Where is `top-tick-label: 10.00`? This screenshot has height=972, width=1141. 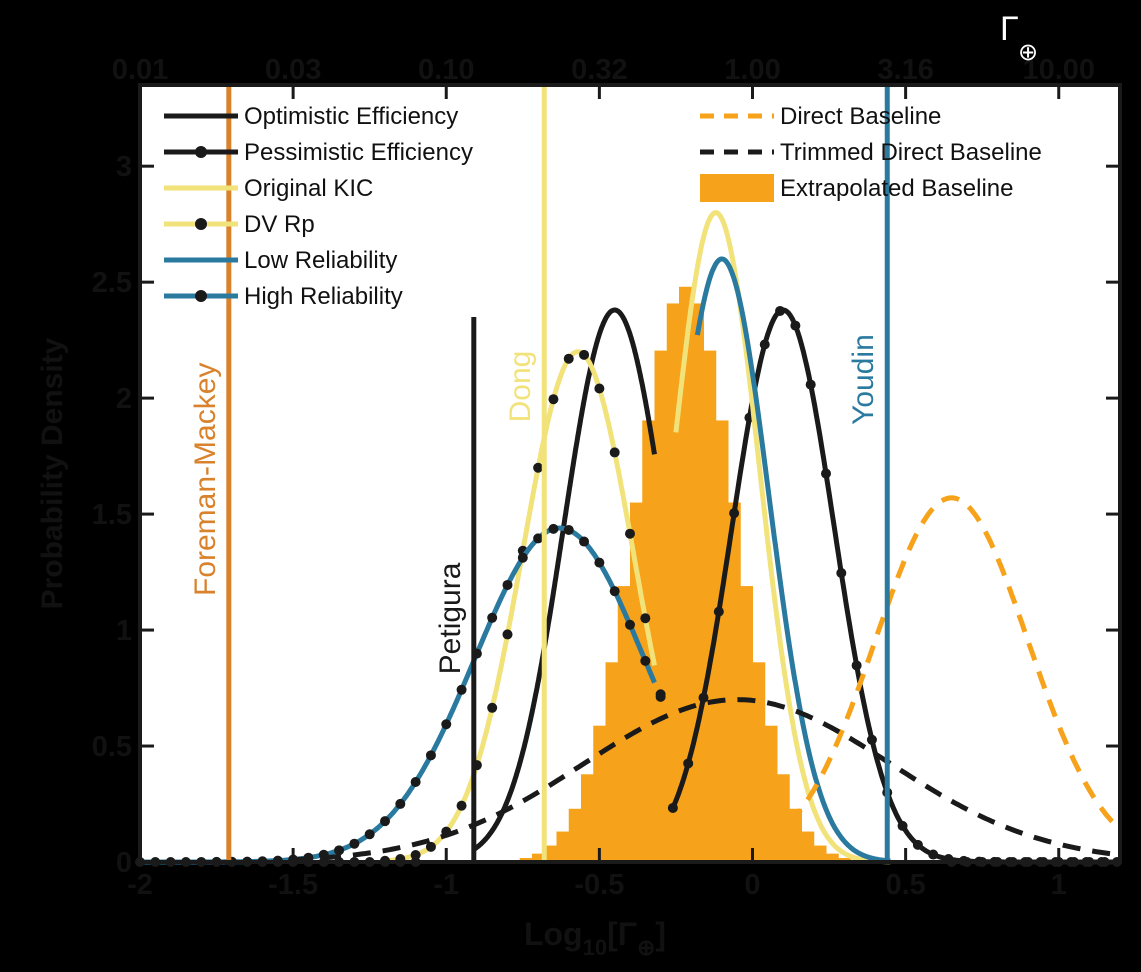 top-tick-label: 10.00 is located at coordinates (1058, 70).